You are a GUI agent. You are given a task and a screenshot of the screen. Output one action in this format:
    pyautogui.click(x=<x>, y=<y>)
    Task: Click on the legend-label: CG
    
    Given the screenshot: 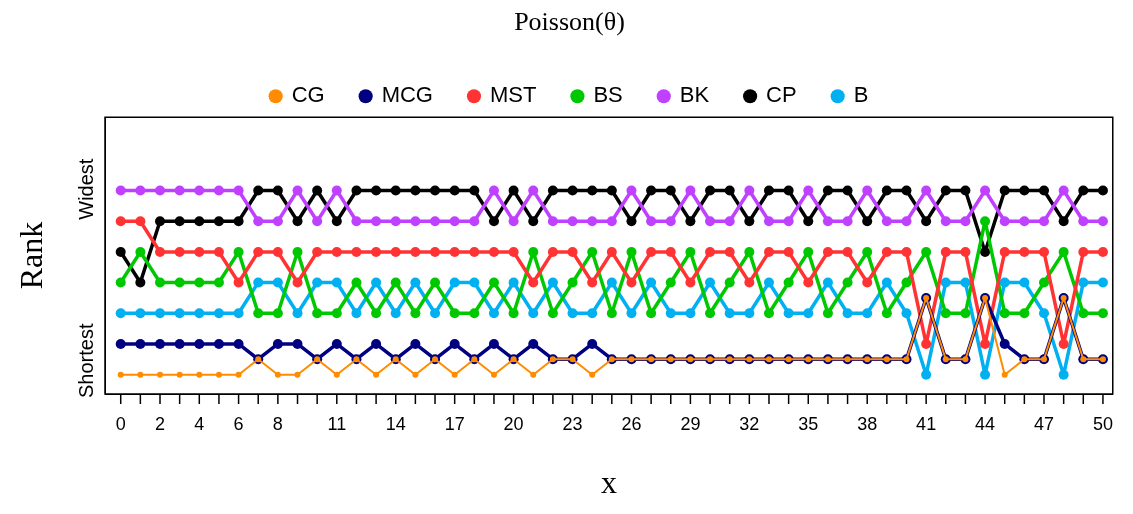 What is the action you would take?
    pyautogui.click(x=308, y=95)
    